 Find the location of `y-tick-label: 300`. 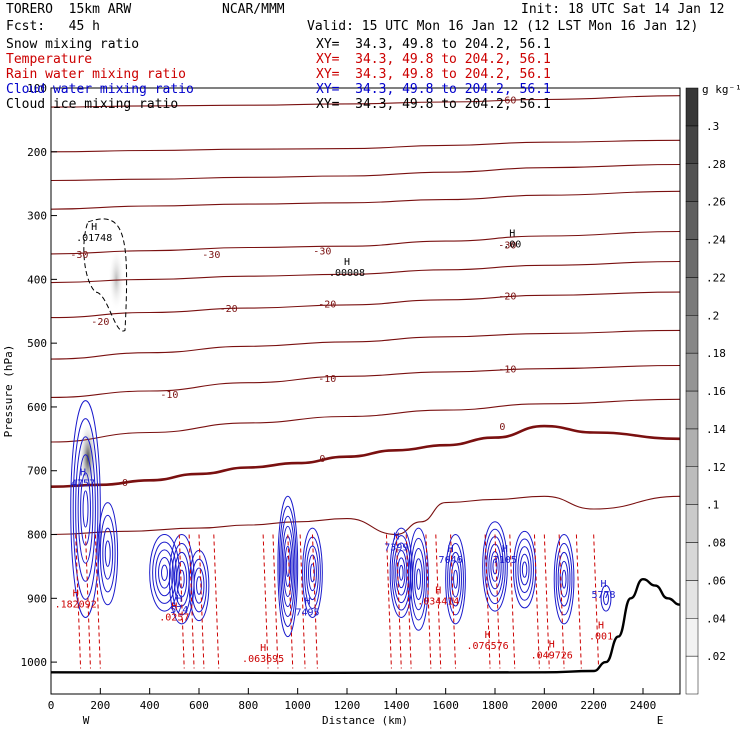

y-tick-label: 300 is located at coordinates (37, 216).